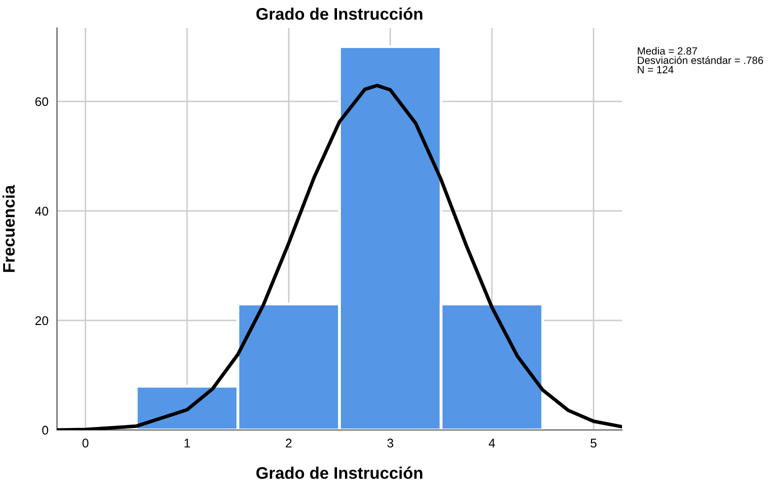 The width and height of the screenshot is (771, 483). What do you see at coordinates (41, 211) in the screenshot?
I see `y-tick-label: 40` at bounding box center [41, 211].